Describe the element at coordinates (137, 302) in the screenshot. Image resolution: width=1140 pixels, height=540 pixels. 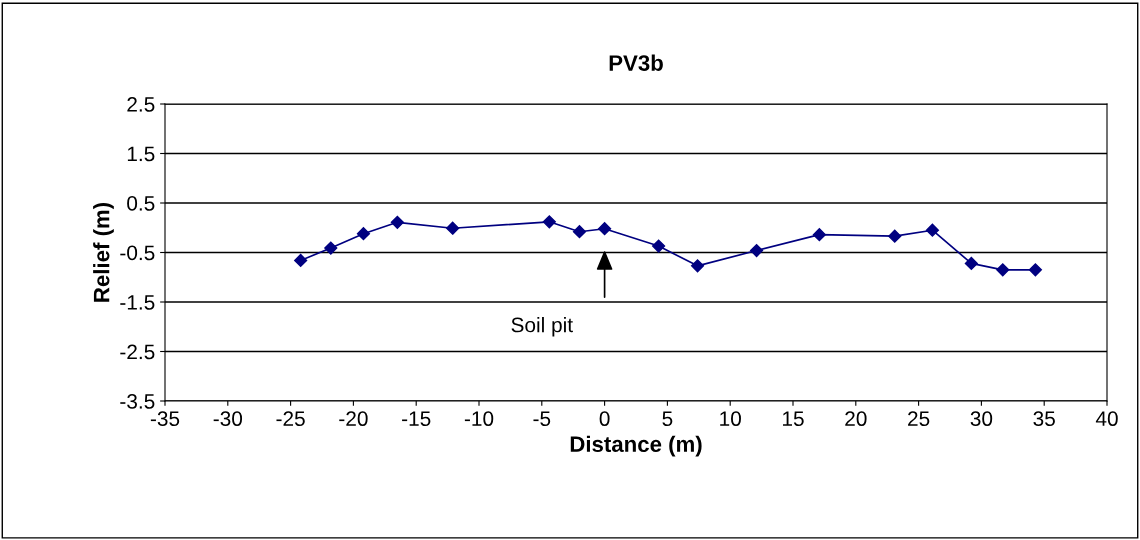
I see `y-tick-label: -1.5` at that location.